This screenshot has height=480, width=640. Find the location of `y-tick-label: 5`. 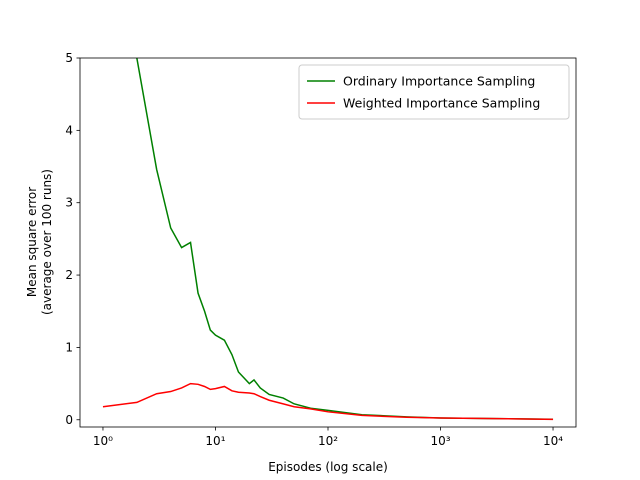

y-tick-label: 5 is located at coordinates (69, 58).